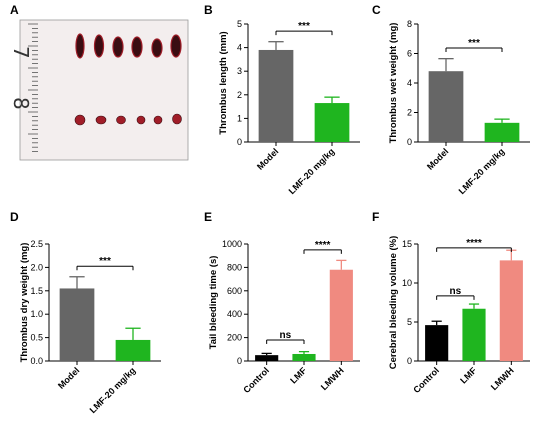 Image resolution: width=550 pixels, height=426 pixels. I want to click on y-tick-label: 2.0, so click(36, 267).